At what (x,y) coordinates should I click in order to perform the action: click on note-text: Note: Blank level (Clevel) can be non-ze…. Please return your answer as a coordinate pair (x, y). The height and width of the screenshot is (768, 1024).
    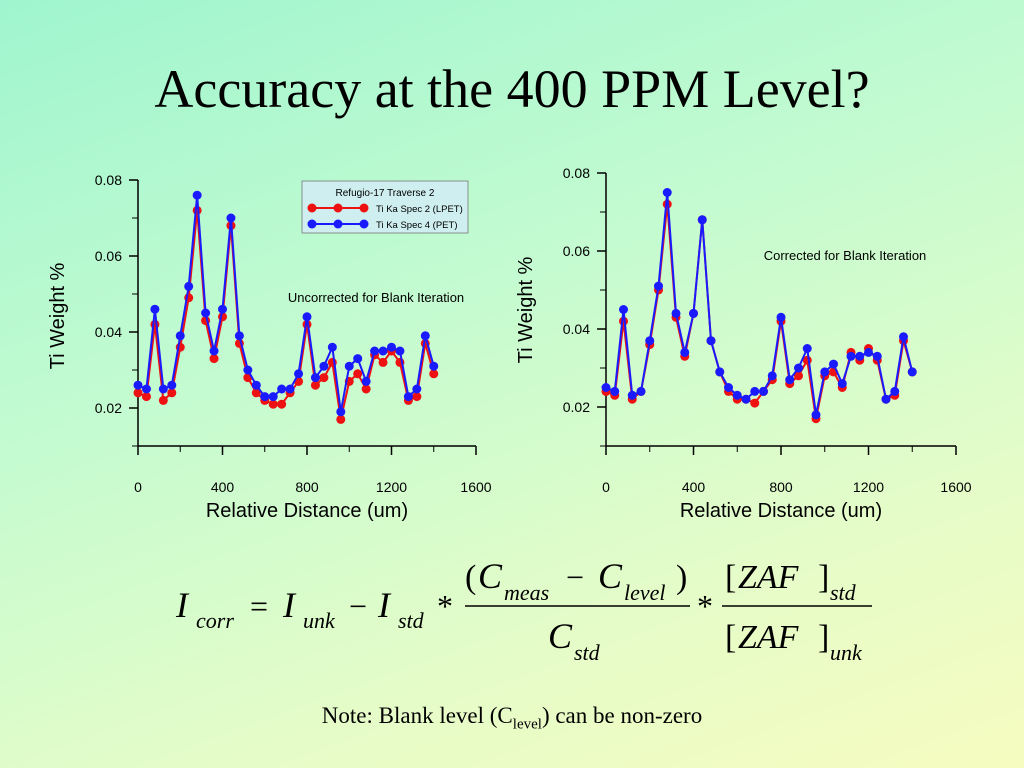
    Looking at the image, I should click on (512, 718).